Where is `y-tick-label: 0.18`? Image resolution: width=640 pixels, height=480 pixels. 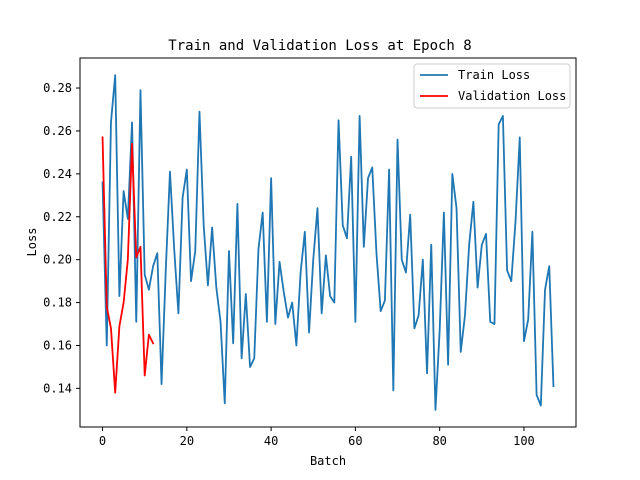
y-tick-label: 0.18 is located at coordinates (57, 303).